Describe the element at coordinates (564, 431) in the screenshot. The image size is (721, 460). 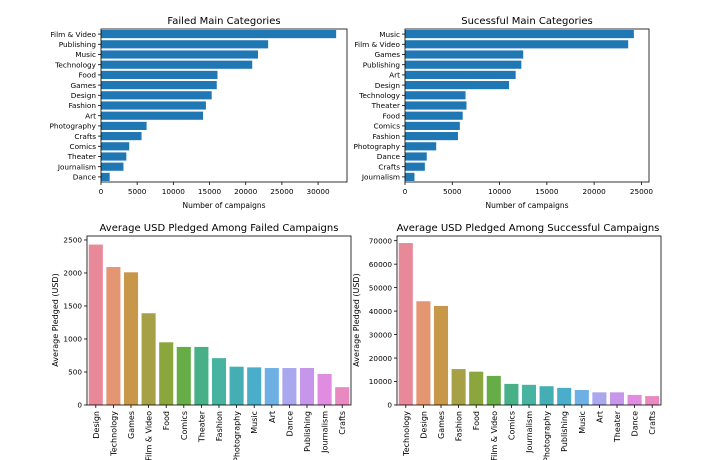
I see `x-tick-label: Publishing` at that location.